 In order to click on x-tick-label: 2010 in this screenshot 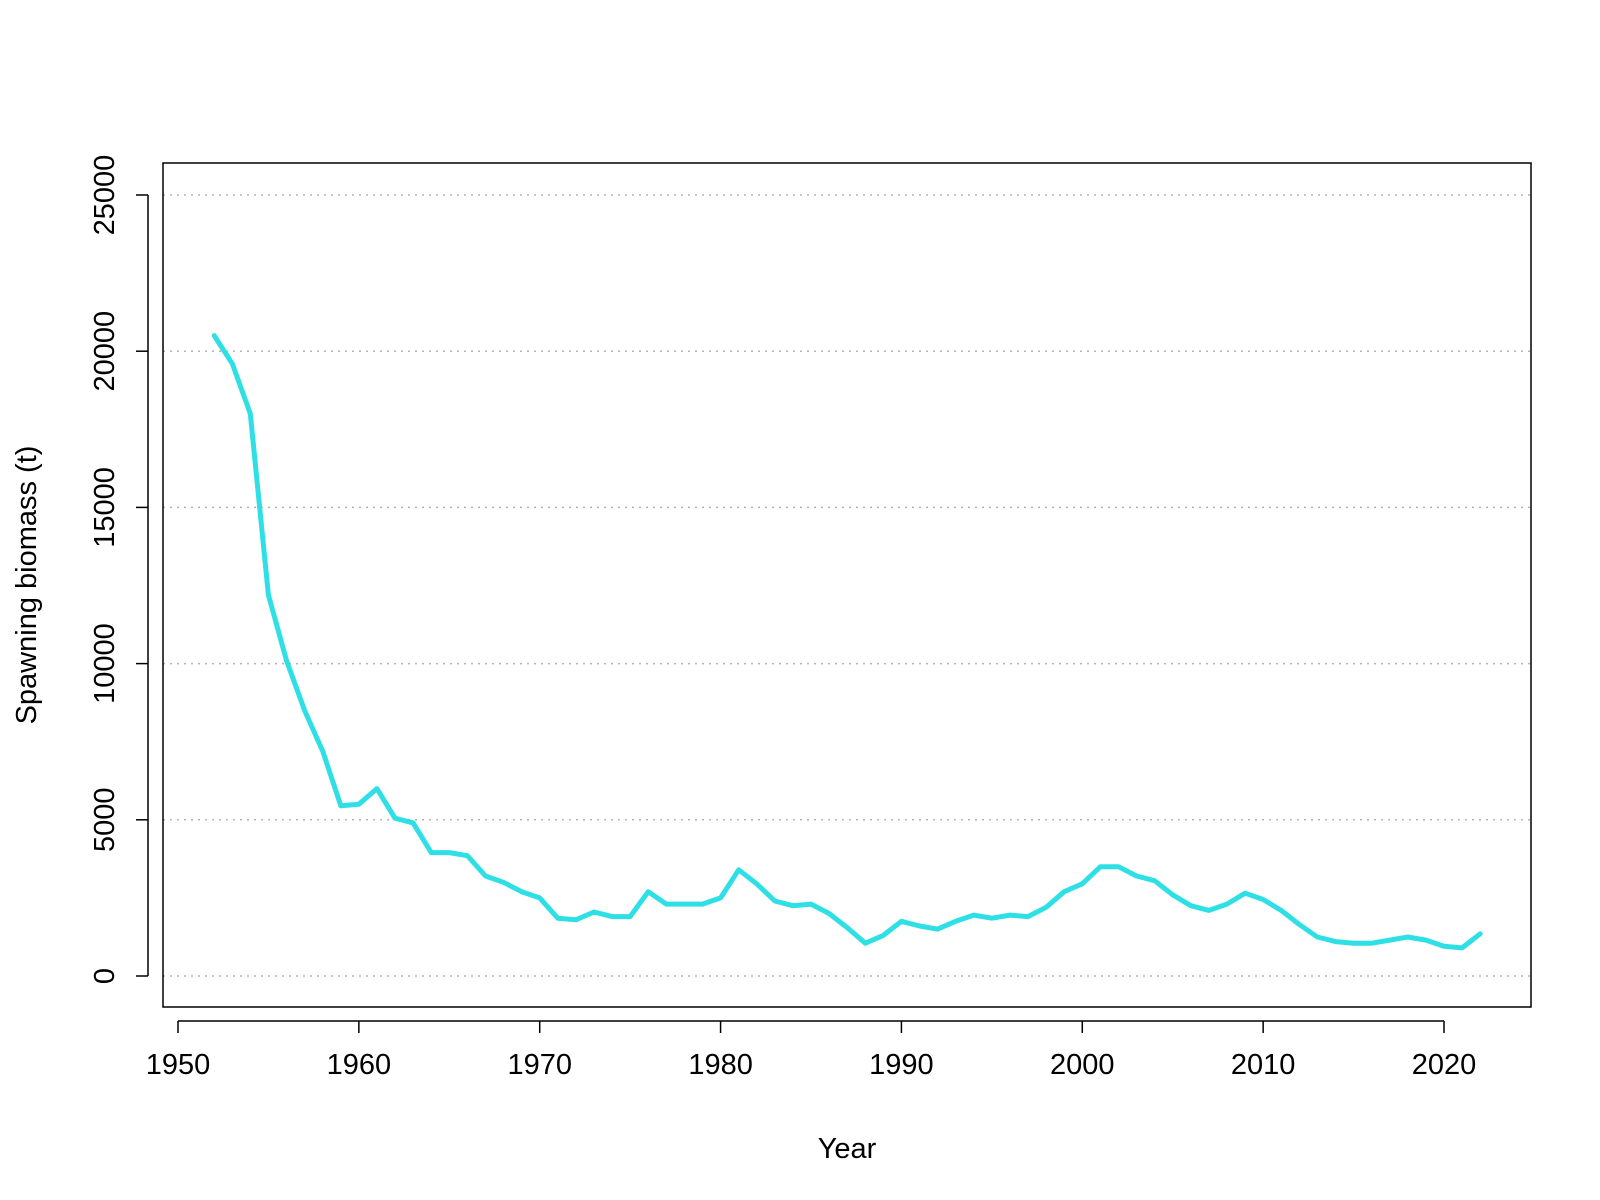, I will do `click(1263, 1065)`.